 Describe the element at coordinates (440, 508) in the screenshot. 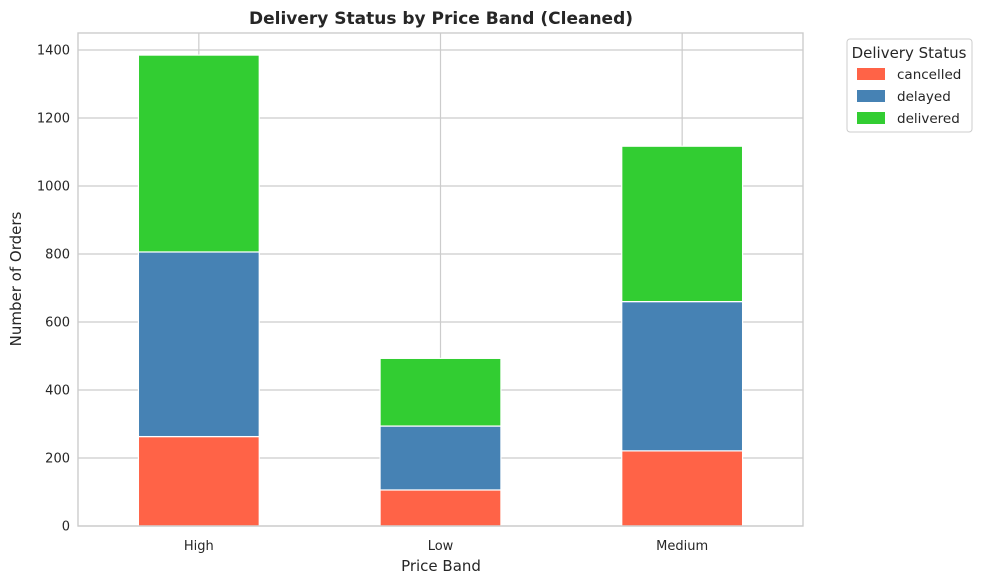

I see `bar-low-cancelled` at that location.